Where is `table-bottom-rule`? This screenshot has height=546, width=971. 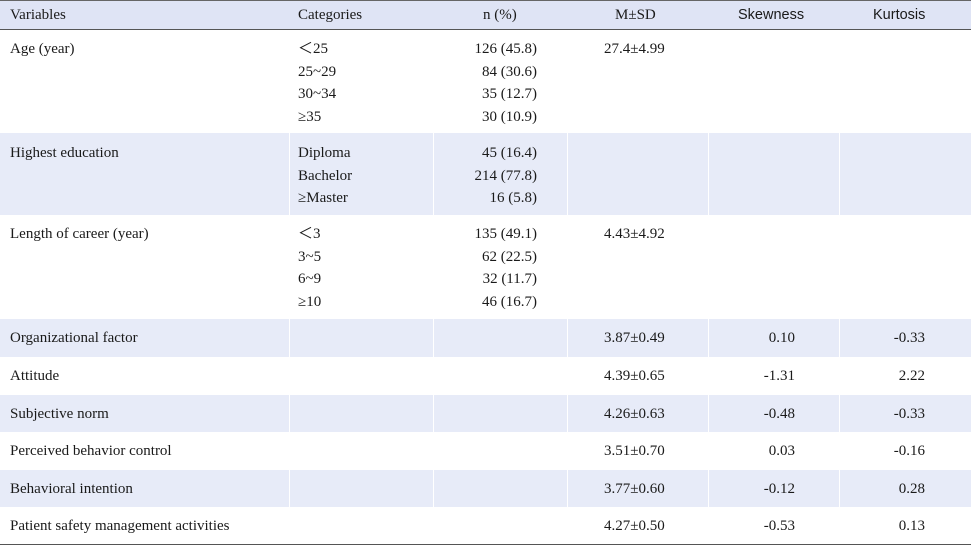 table-bottom-rule is located at coordinates (485, 544).